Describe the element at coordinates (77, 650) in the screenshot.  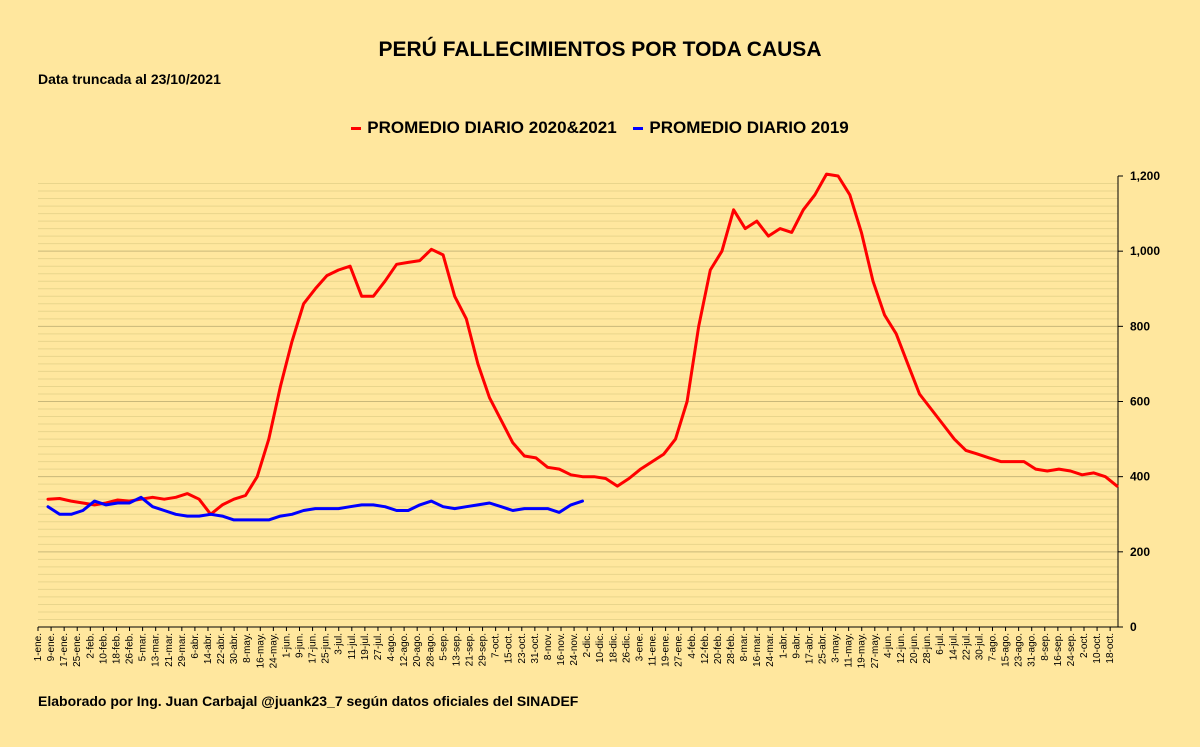
I see `x-tick-label: 25-ene.` at that location.